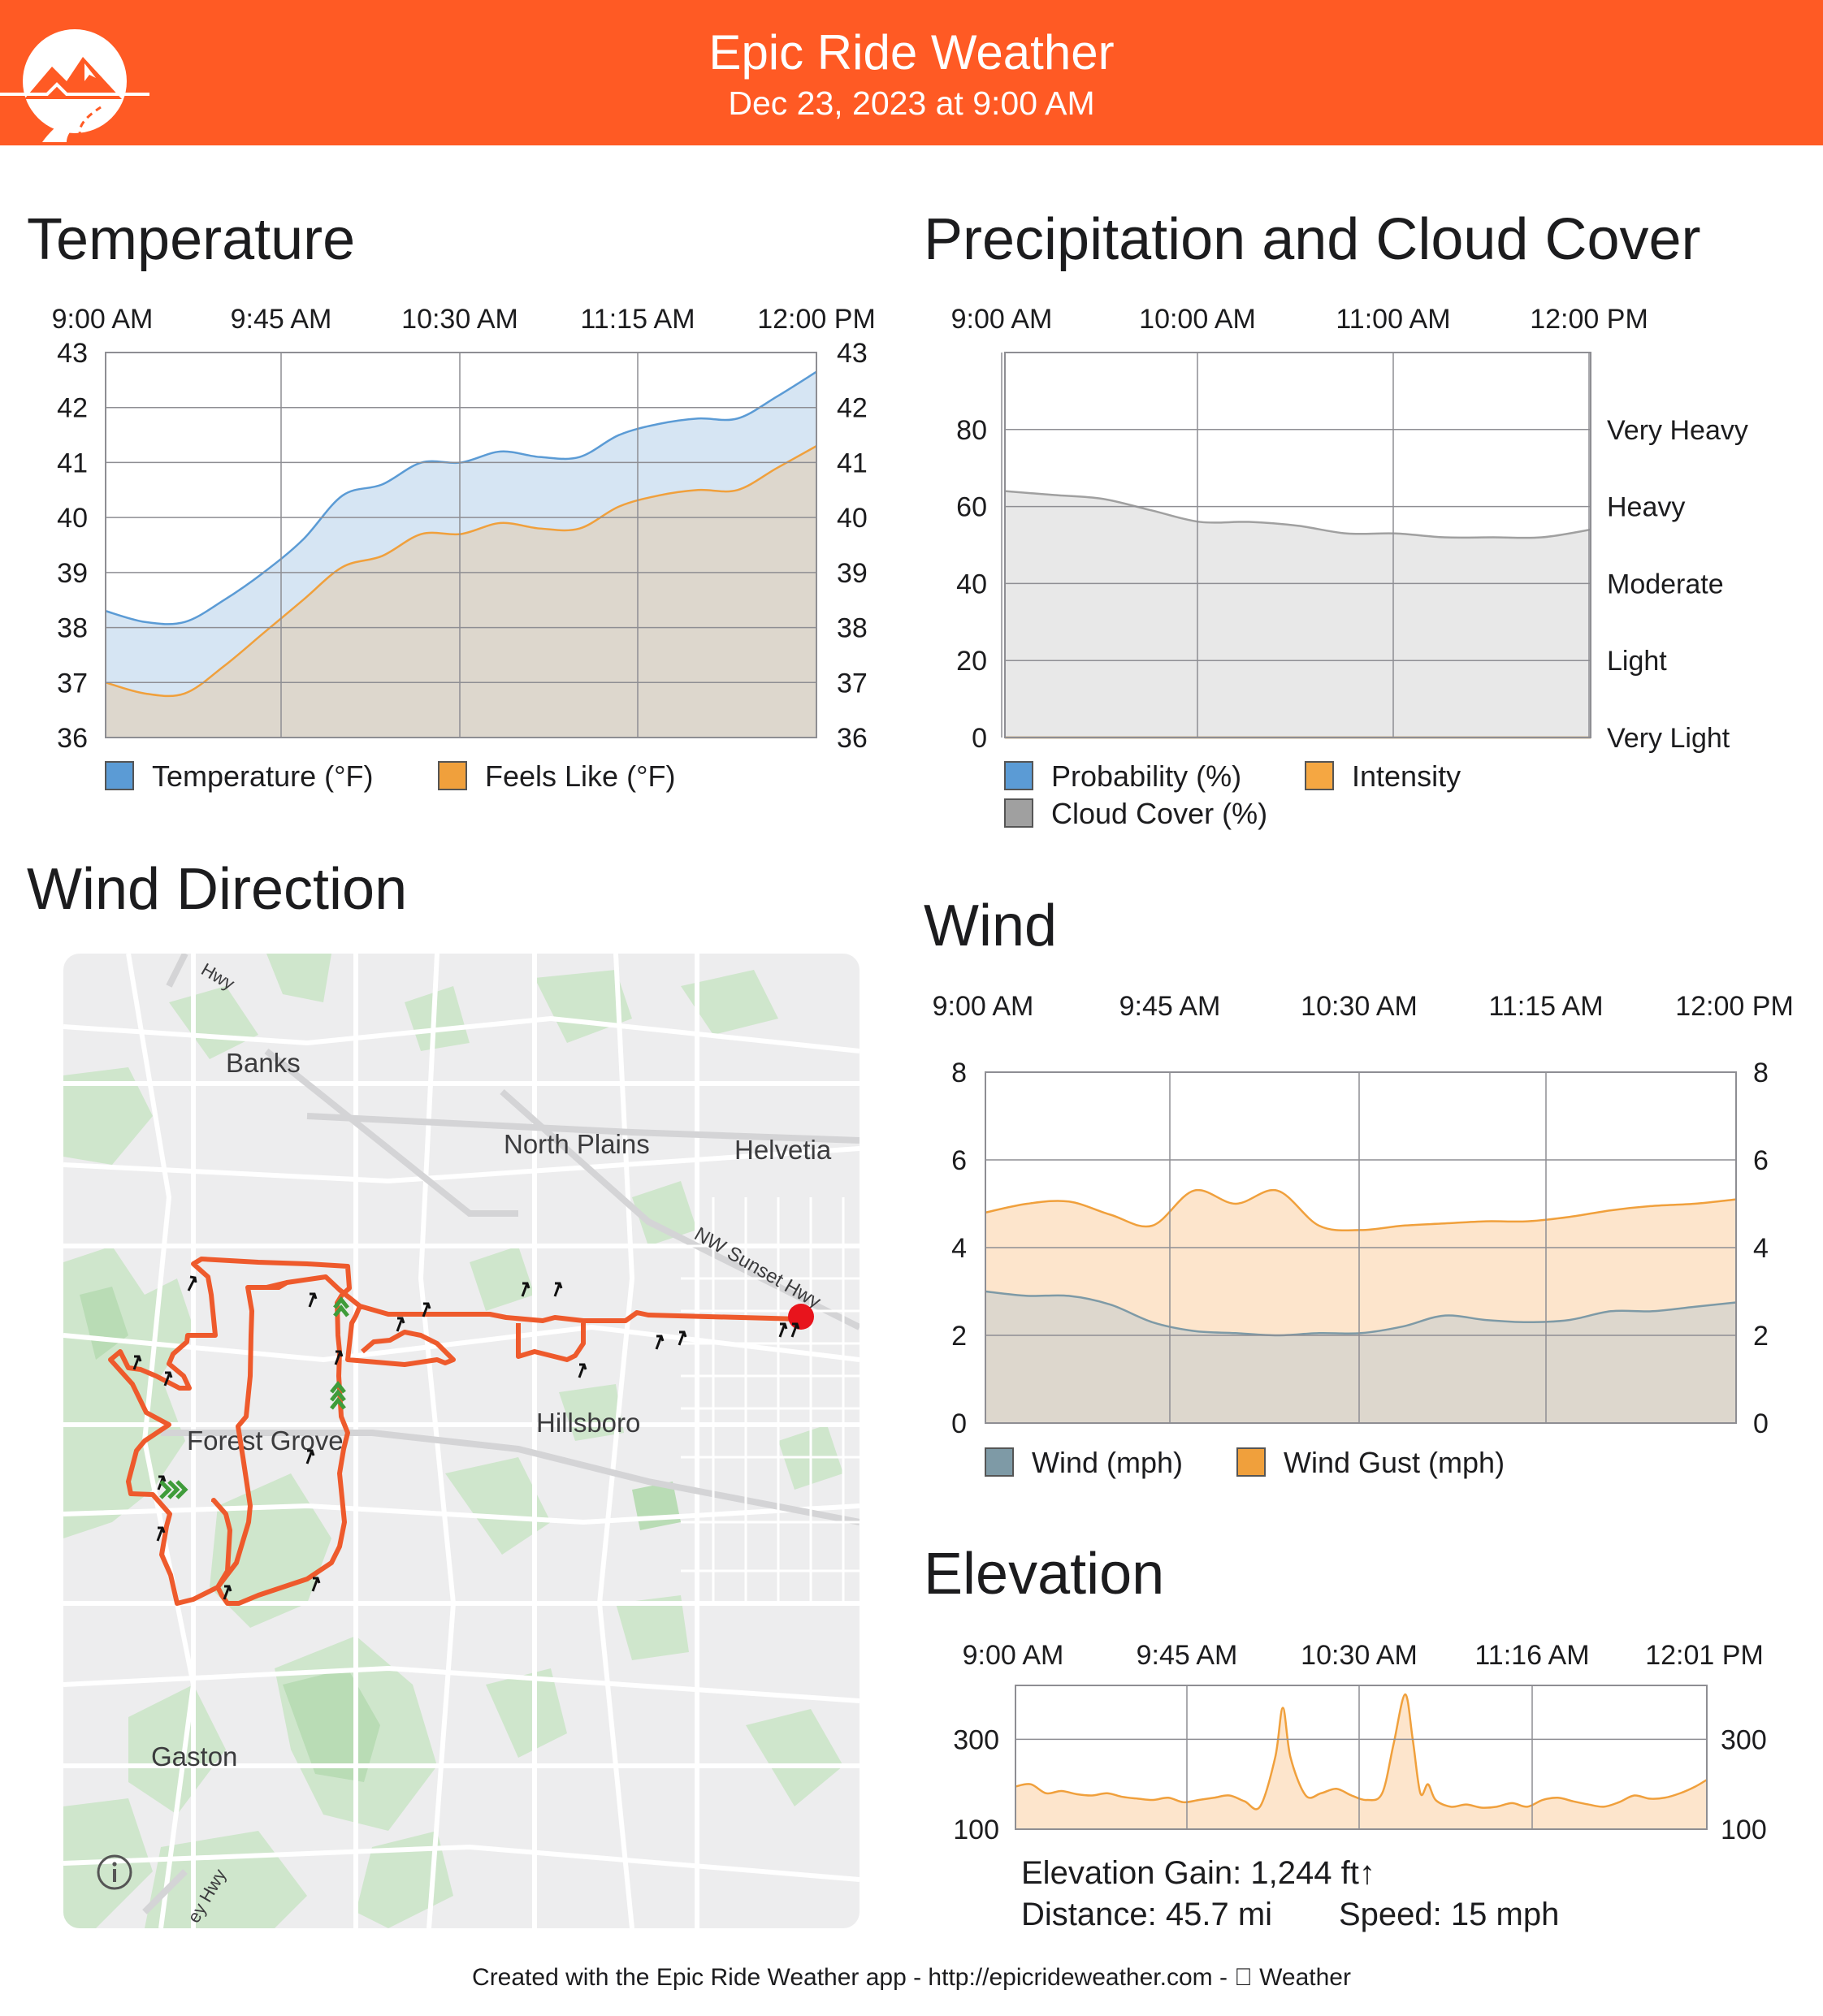 This screenshot has height=2016, width=1823. I want to click on y-tick-label: 39, so click(72, 574).